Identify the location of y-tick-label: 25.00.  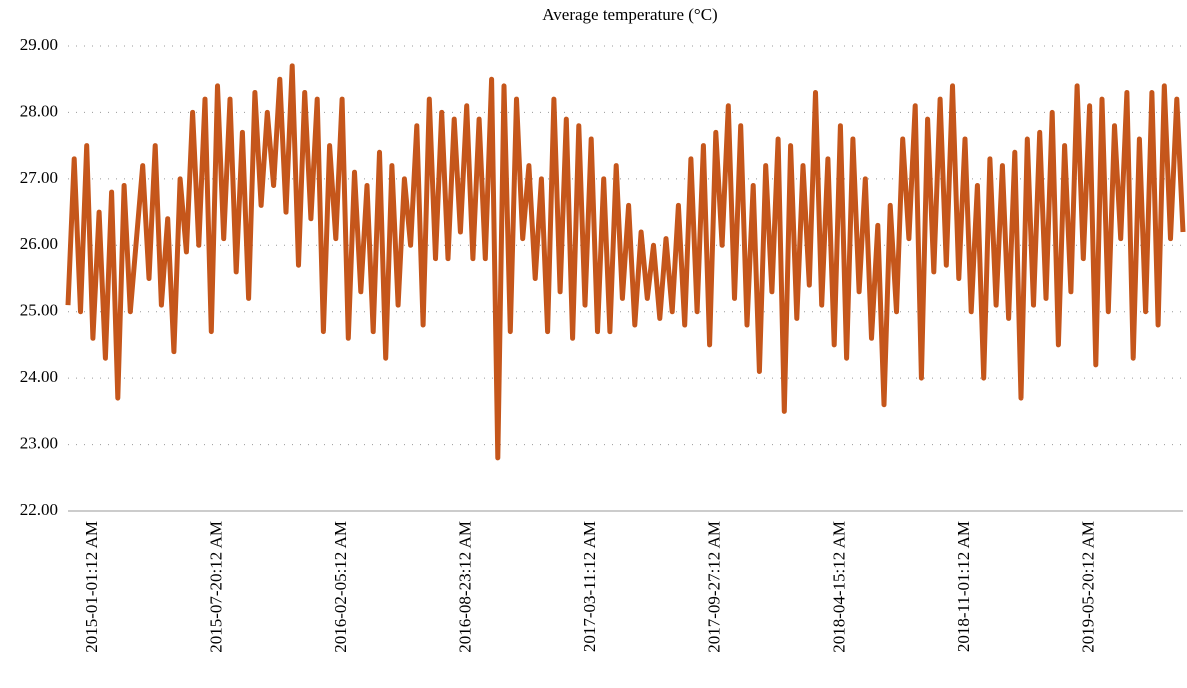
(39, 310).